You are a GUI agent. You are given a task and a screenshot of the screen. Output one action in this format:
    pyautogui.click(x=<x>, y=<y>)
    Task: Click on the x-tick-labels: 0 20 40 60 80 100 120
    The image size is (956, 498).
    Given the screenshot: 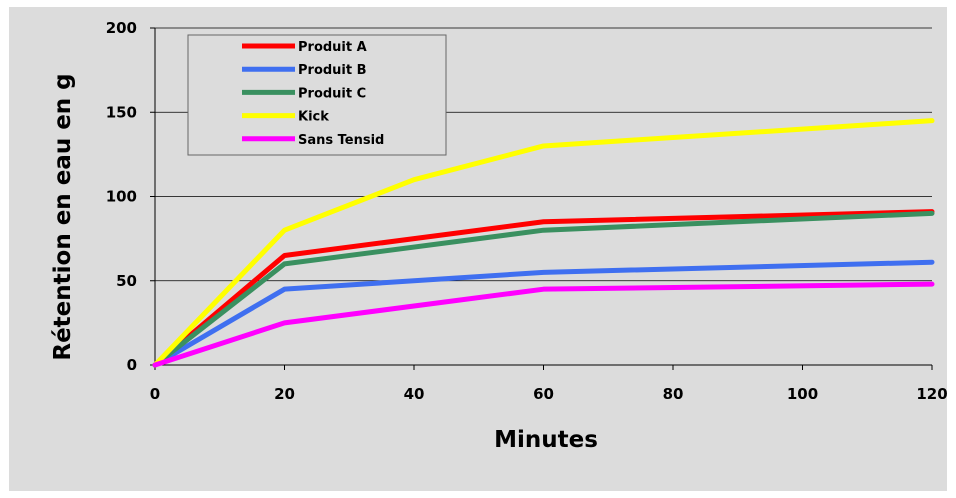 What is the action you would take?
    pyautogui.click(x=549, y=394)
    